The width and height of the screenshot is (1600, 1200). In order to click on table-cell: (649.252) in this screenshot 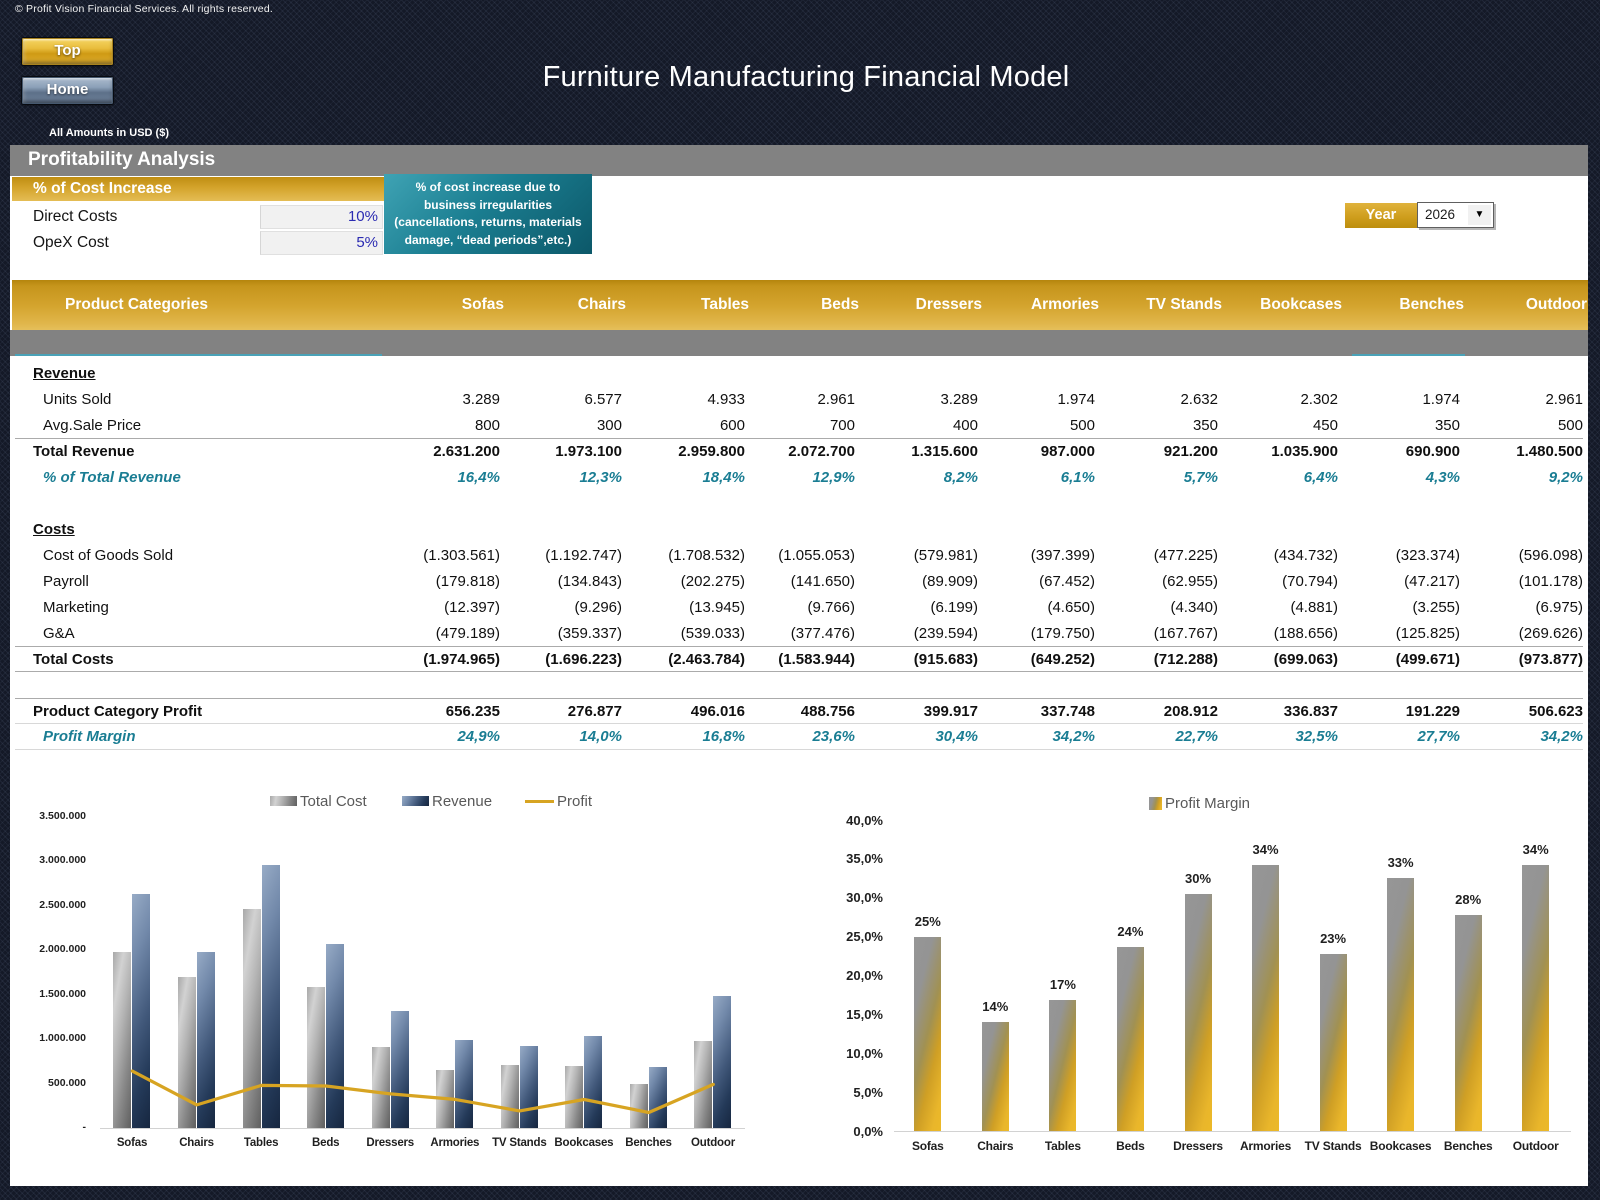, I will do `click(1062, 659)`.